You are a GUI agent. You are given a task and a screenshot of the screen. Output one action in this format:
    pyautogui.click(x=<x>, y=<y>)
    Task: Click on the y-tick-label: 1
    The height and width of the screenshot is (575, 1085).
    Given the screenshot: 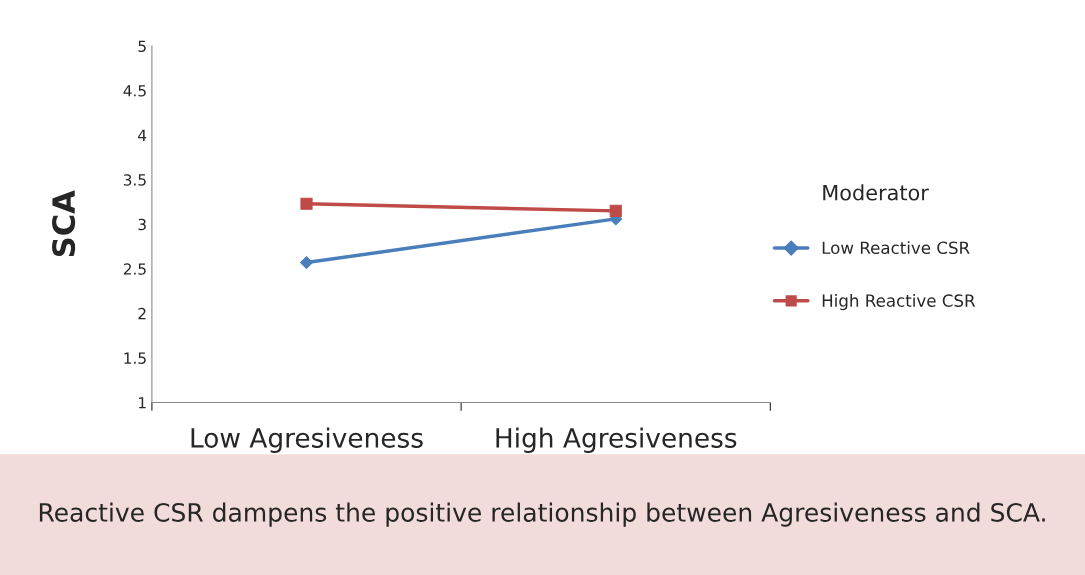 What is the action you would take?
    pyautogui.click(x=142, y=403)
    